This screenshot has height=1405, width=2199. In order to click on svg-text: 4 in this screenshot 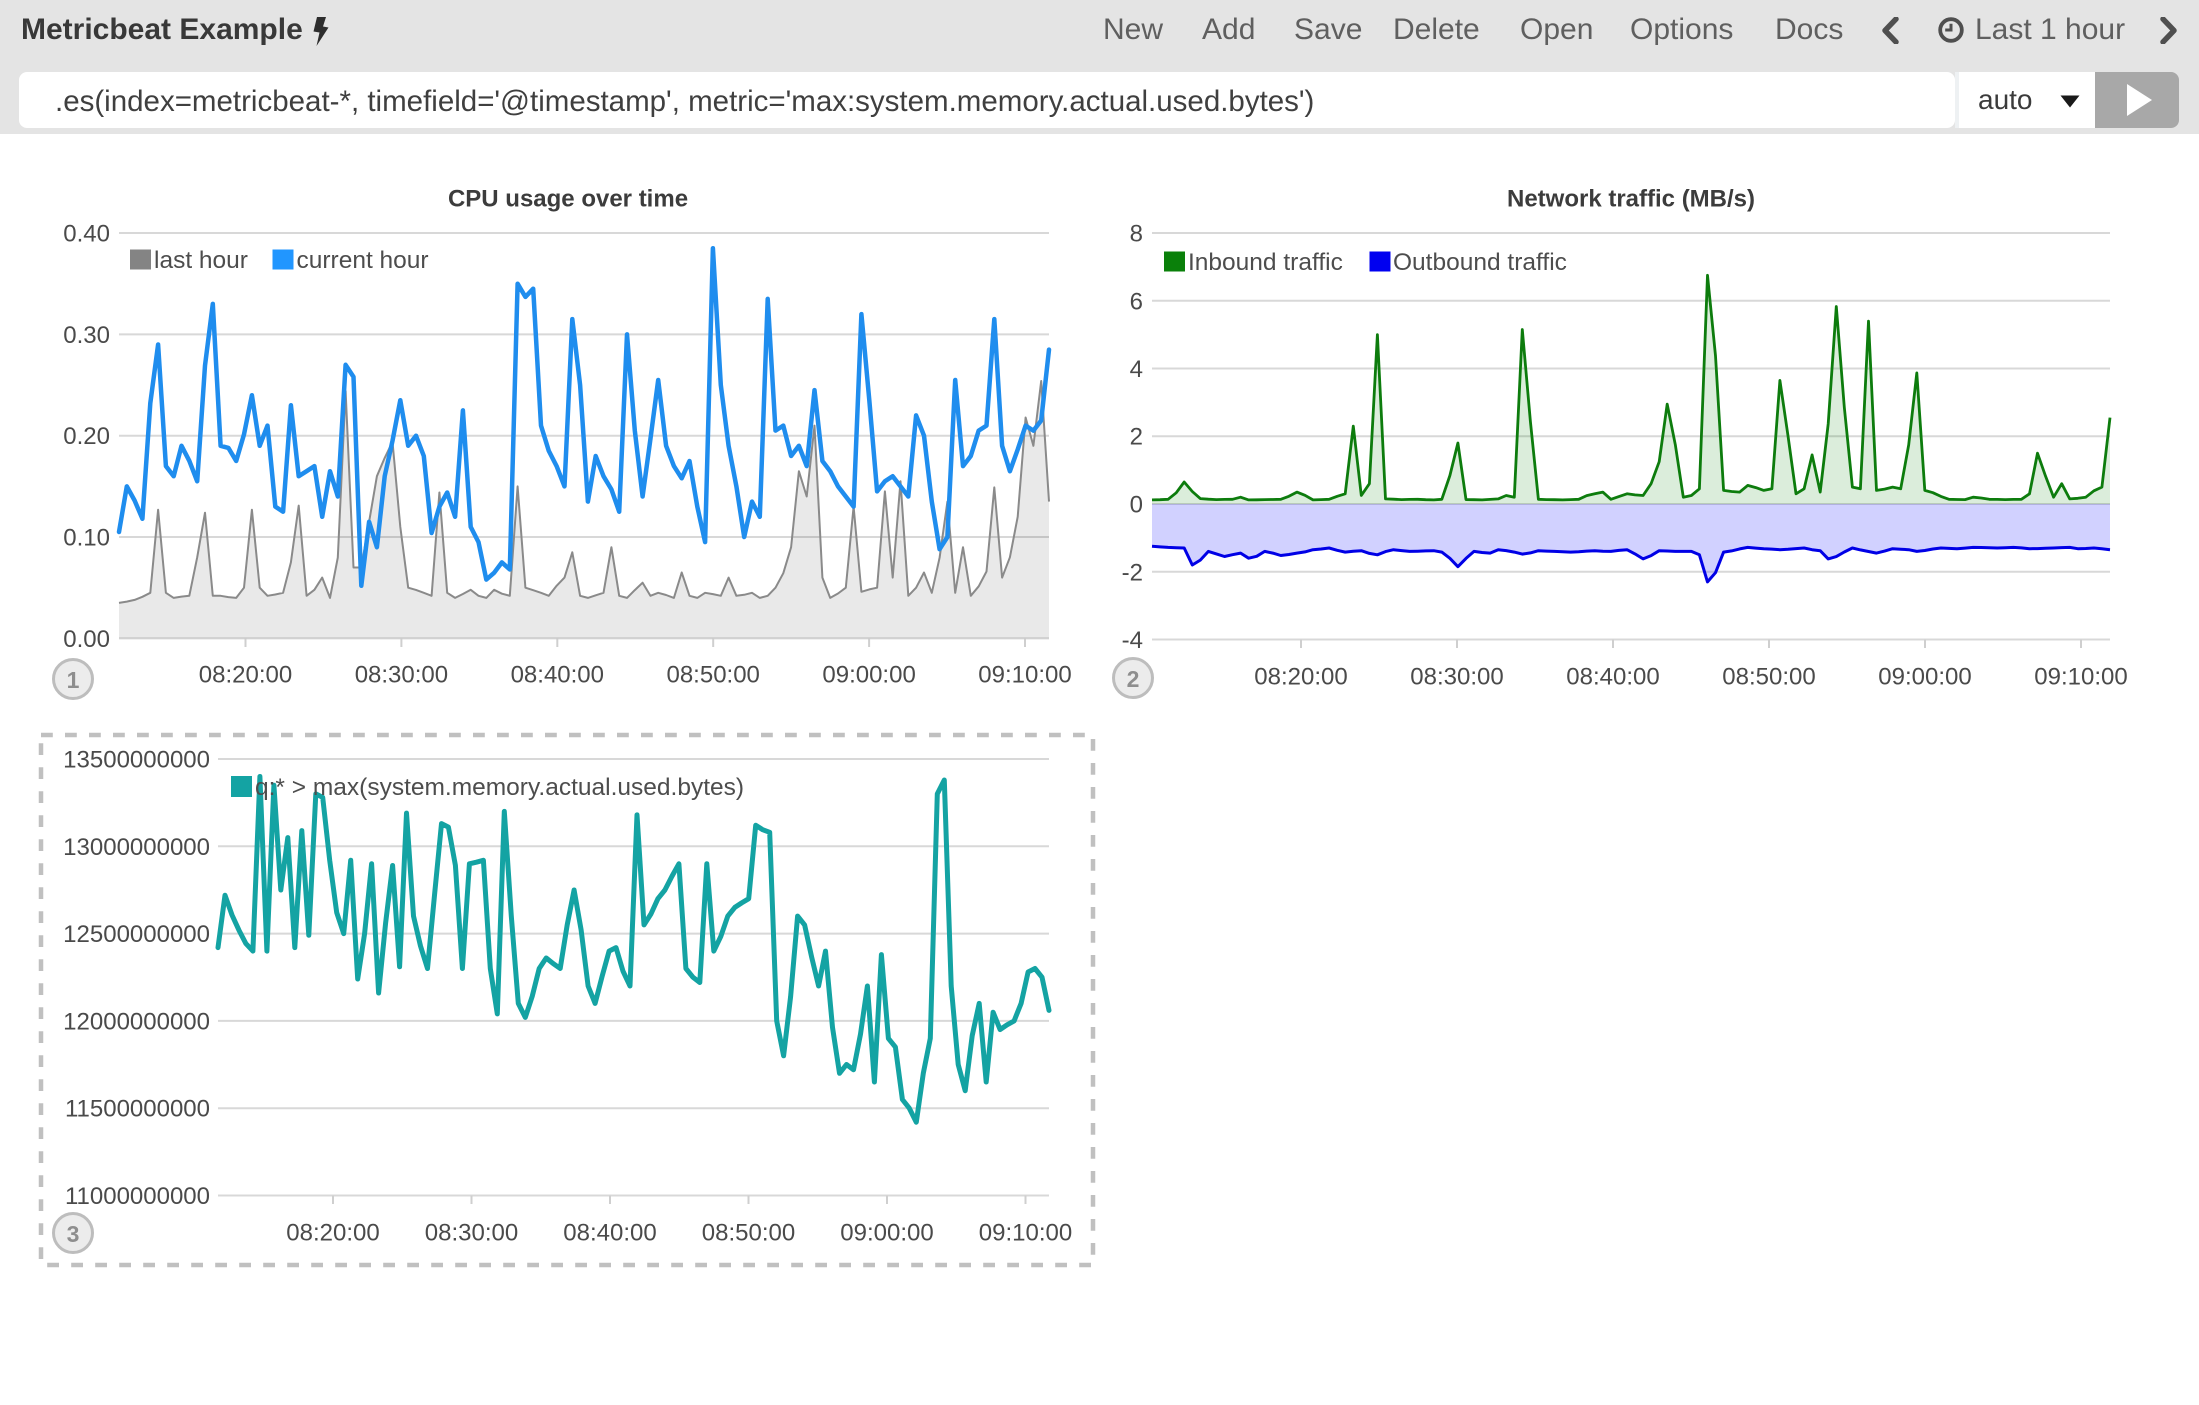, I will do `click(1136, 369)`.